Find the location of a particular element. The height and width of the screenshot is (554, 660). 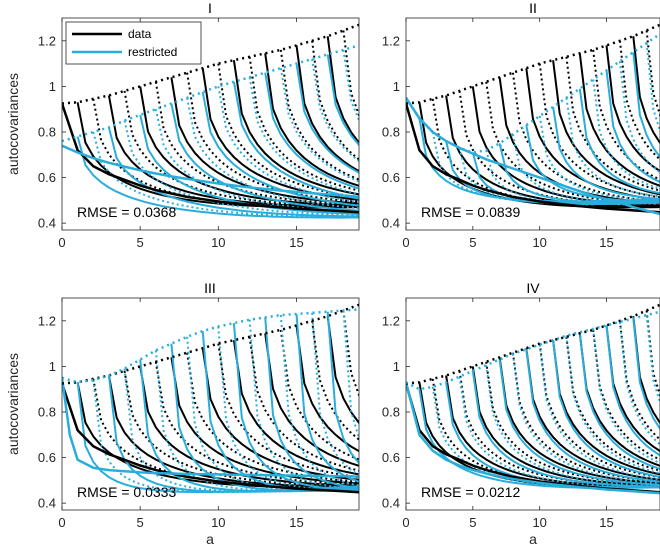

rmse-annotation: RMSE = 0.0212 is located at coordinates (470, 492).